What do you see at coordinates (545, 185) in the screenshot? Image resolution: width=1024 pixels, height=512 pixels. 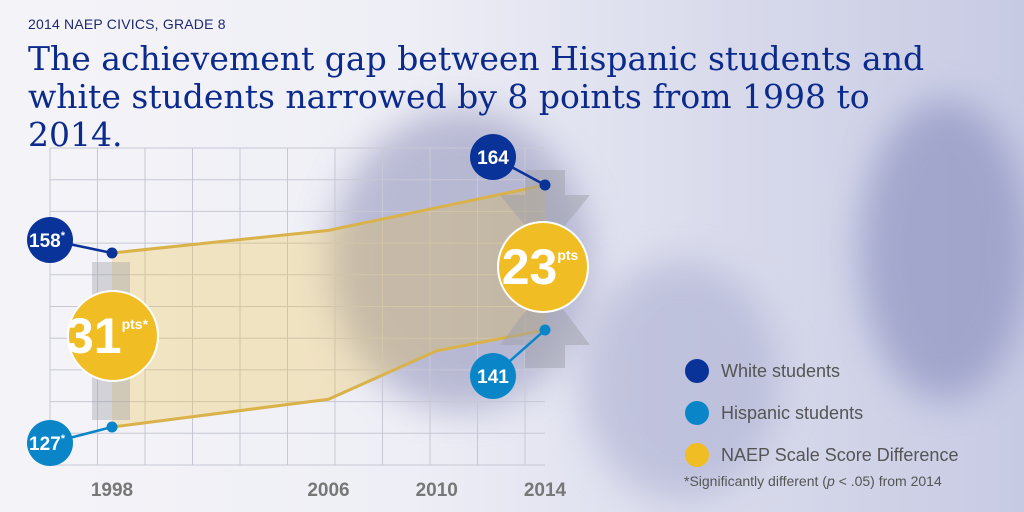 I see `white-2014-point` at bounding box center [545, 185].